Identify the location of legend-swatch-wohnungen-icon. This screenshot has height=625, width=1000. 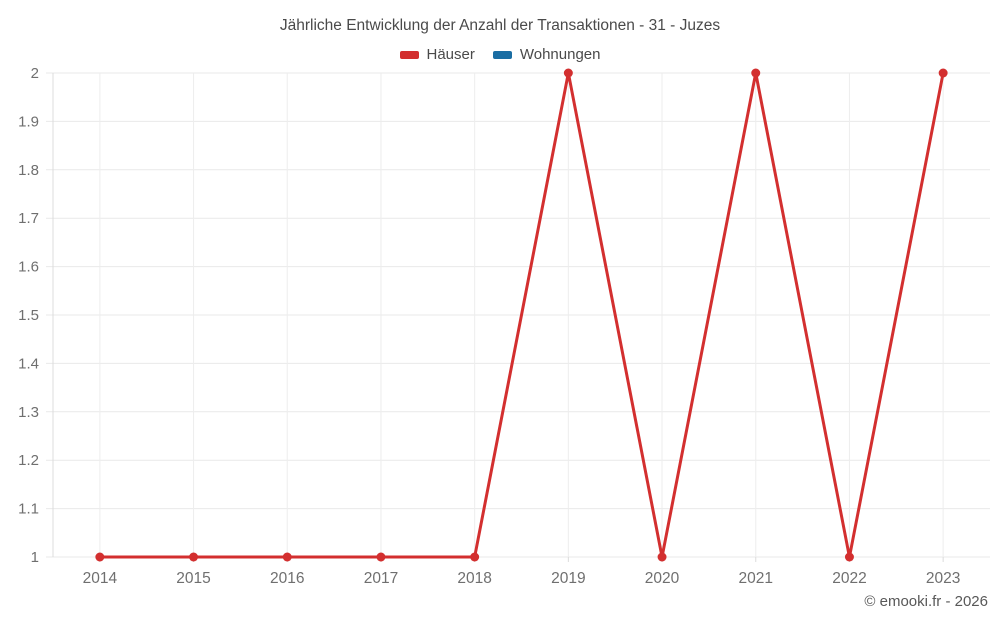
(502, 54).